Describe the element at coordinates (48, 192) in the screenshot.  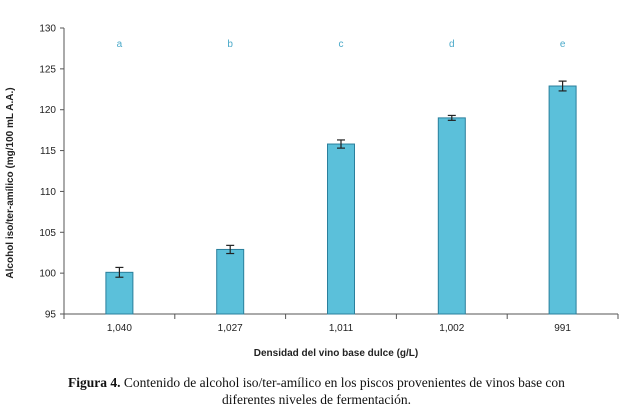
I see `y-tick-label: 110` at that location.